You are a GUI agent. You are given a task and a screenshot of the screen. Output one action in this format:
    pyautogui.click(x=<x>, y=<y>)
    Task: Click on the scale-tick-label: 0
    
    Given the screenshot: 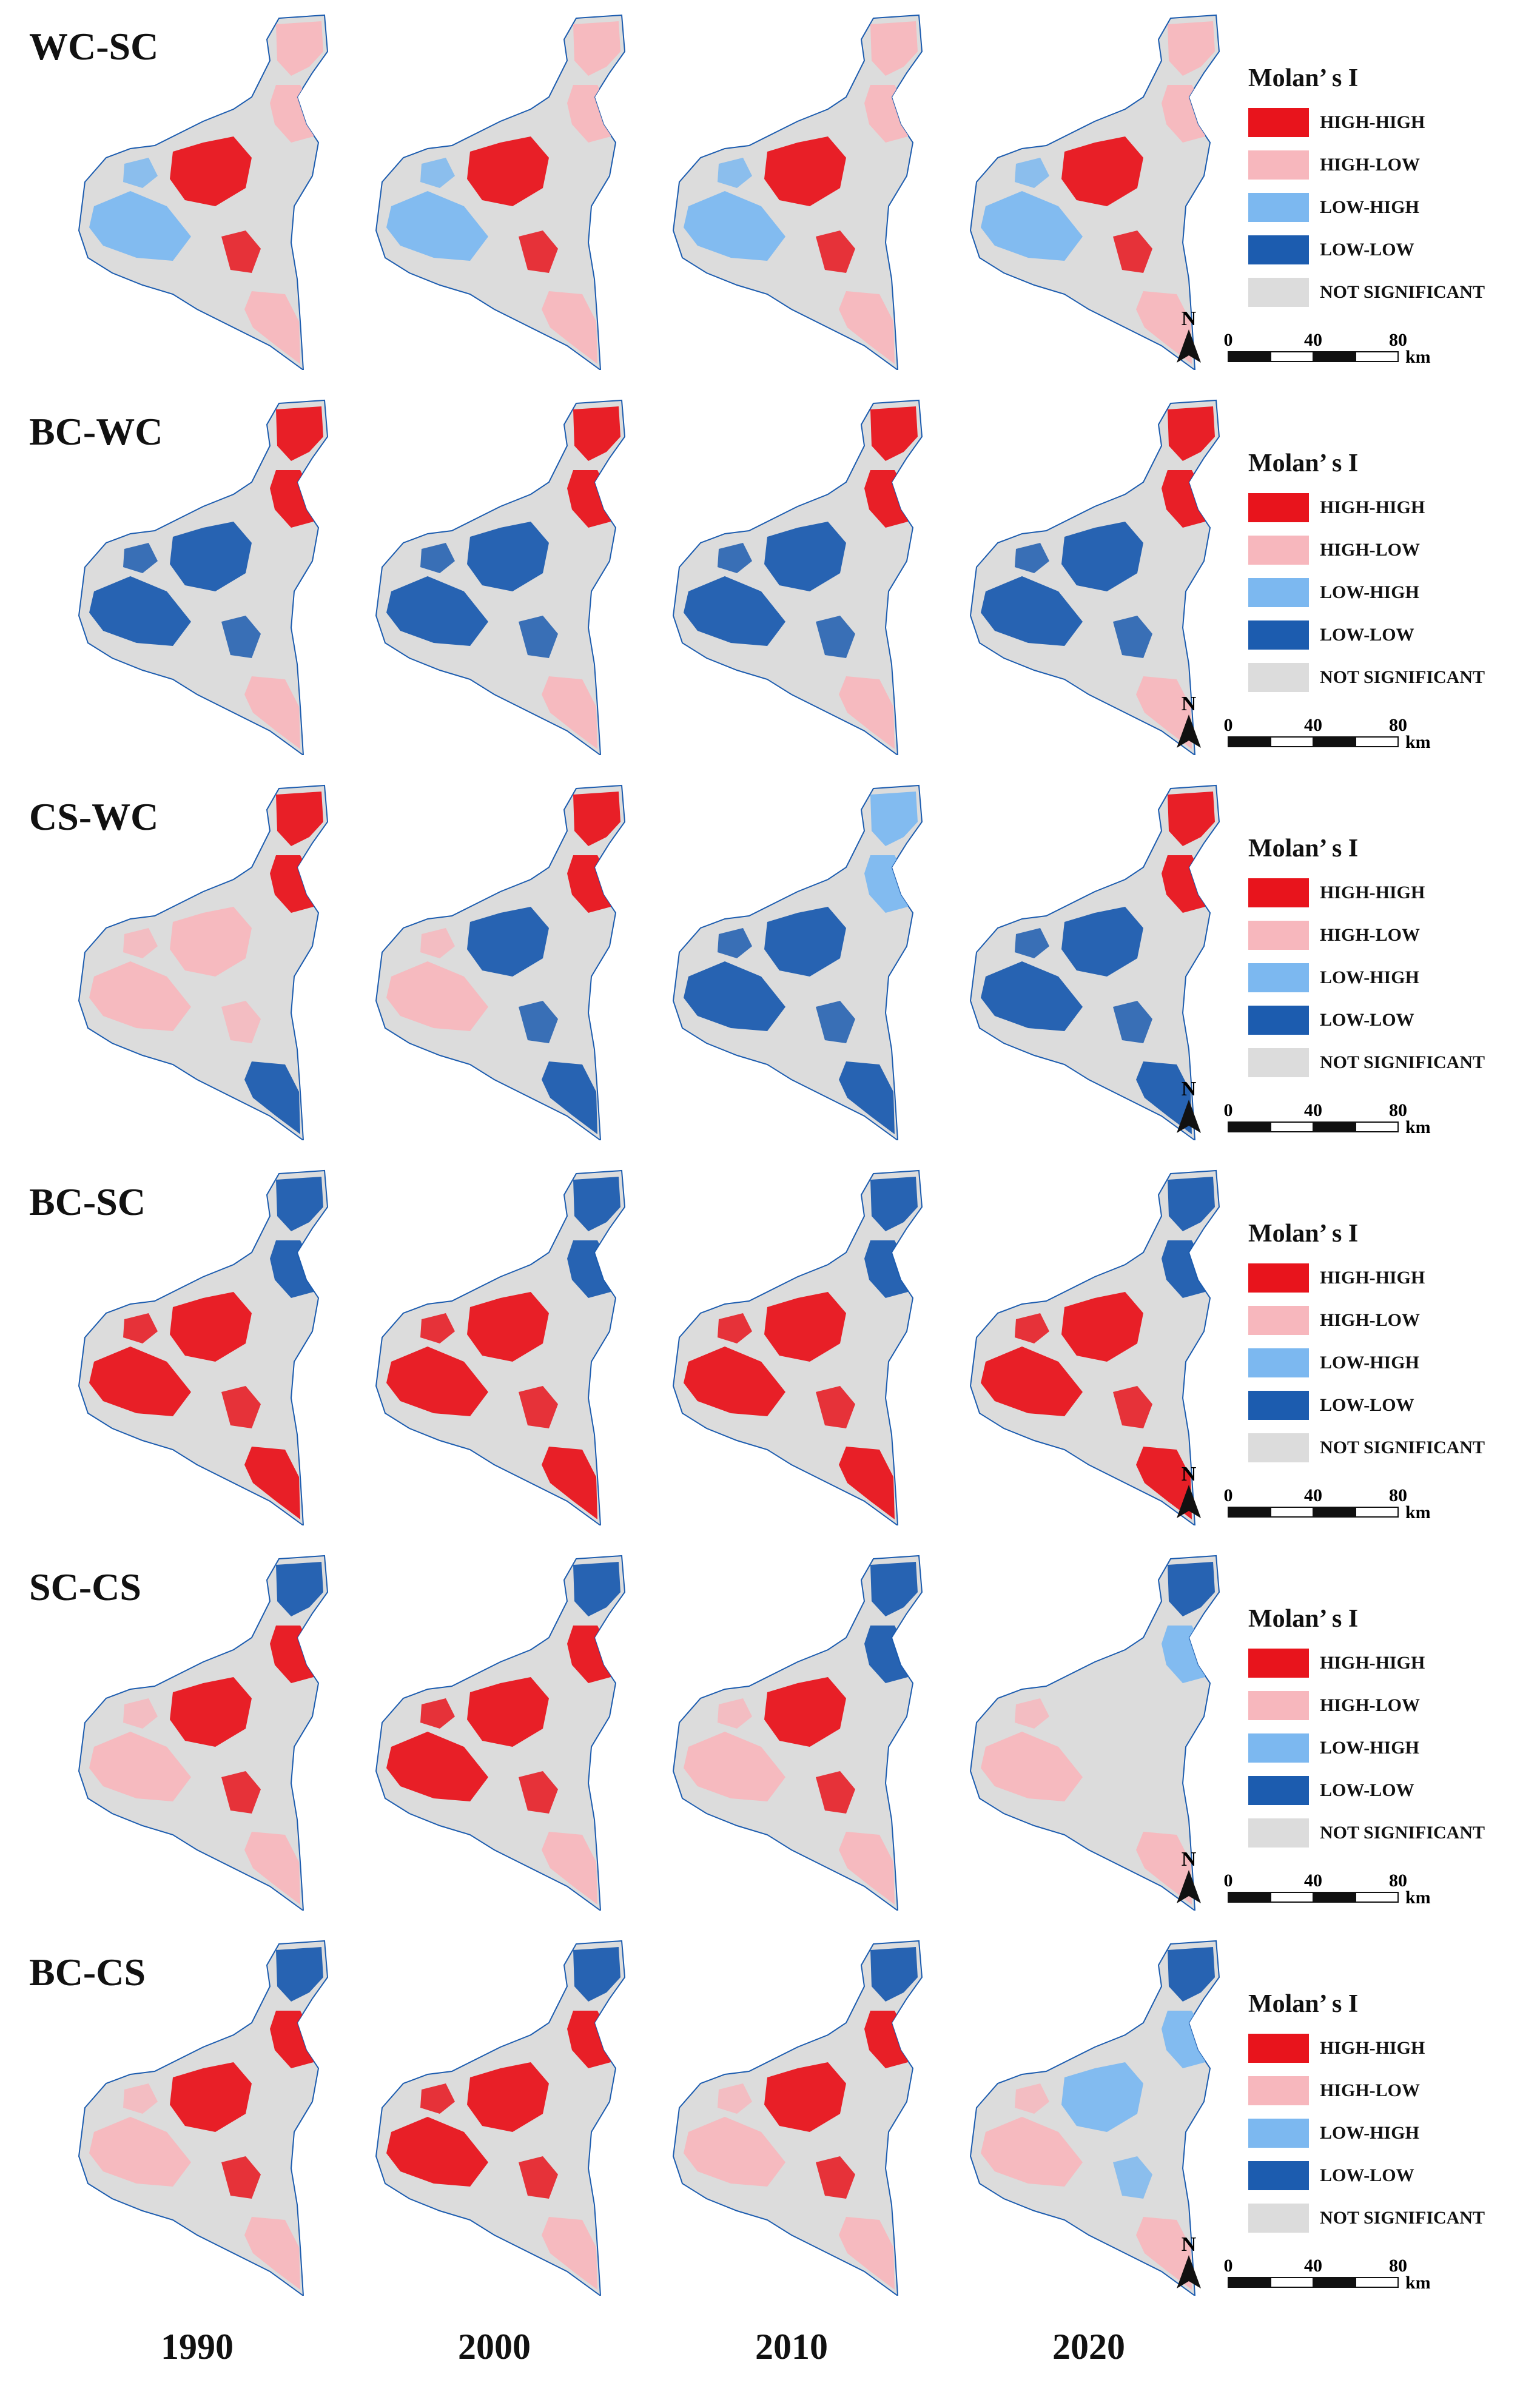 What is the action you would take?
    pyautogui.click(x=1229, y=1110)
    